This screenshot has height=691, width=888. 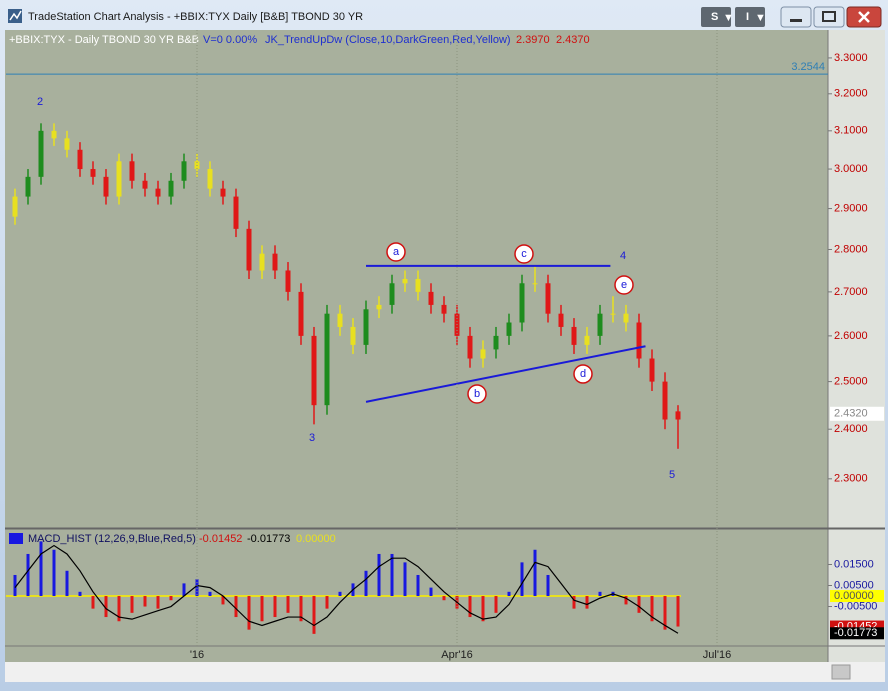 I want to click on dropdown-arrow: ▼, so click(x=728, y=18).